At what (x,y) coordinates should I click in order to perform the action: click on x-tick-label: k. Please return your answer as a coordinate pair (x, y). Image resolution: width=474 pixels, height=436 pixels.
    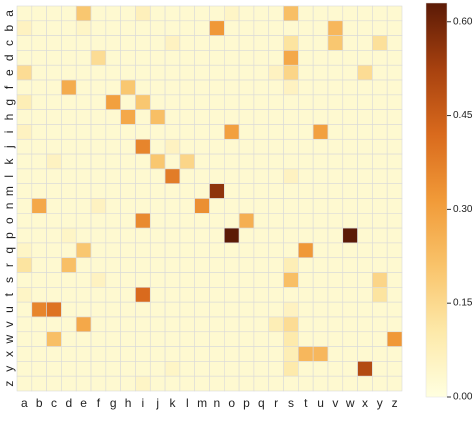
    Looking at the image, I should click on (172, 403).